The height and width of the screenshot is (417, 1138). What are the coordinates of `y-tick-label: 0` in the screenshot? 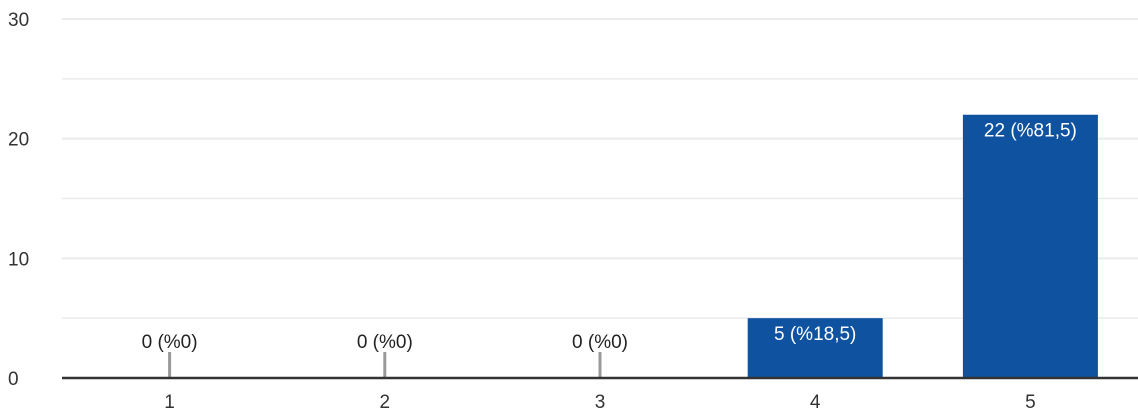 It's located at (13, 379).